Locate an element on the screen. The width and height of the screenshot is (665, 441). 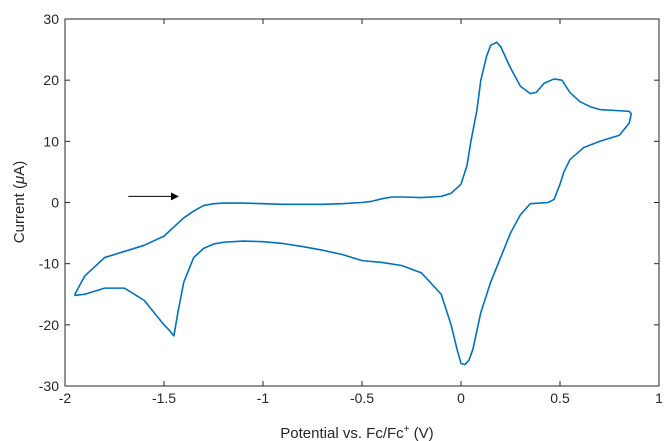
y-axis-tick-labels: -30 -20 -10 0 10 20 30 is located at coordinates (49, 202).